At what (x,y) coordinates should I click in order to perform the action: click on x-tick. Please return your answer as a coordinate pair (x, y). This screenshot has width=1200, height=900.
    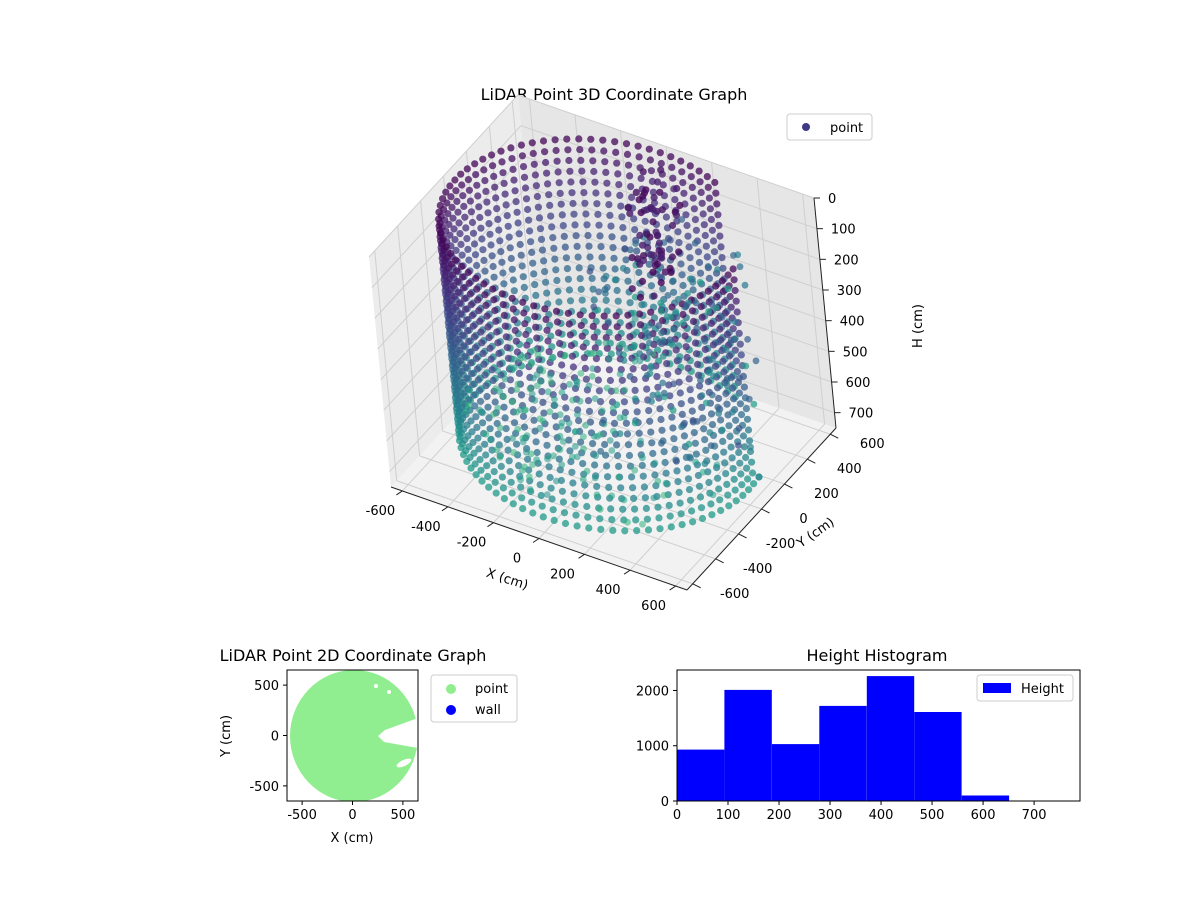
    Looking at the image, I should click on (581, 556).